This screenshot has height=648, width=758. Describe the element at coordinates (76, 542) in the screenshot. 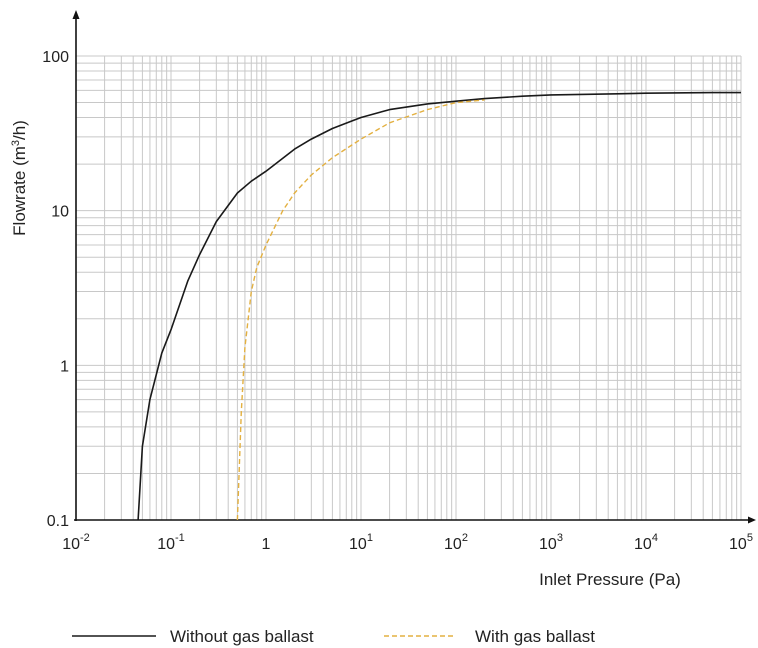

I see `x-tick-label: 10⁻²` at that location.